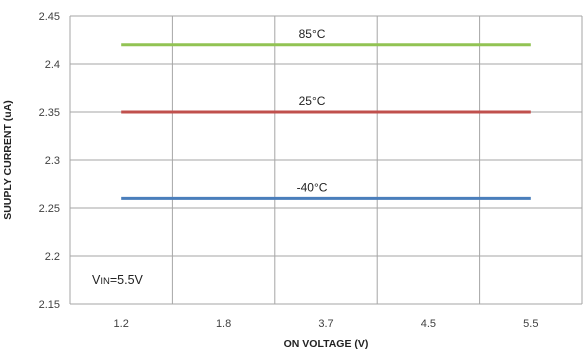 Image resolution: width=588 pixels, height=351 pixels. I want to click on y-tick-labels: 2.15 2.2 2.25 2.3 2.35 2.4 2.45, so click(49, 161).